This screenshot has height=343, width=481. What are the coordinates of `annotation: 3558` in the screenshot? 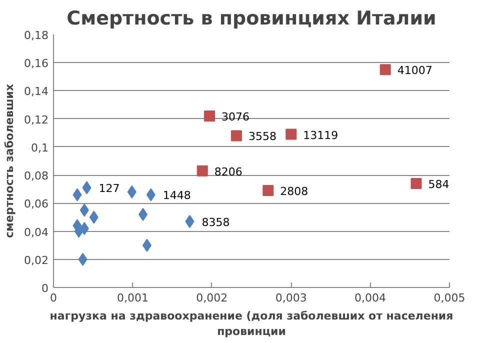 It's located at (262, 137).